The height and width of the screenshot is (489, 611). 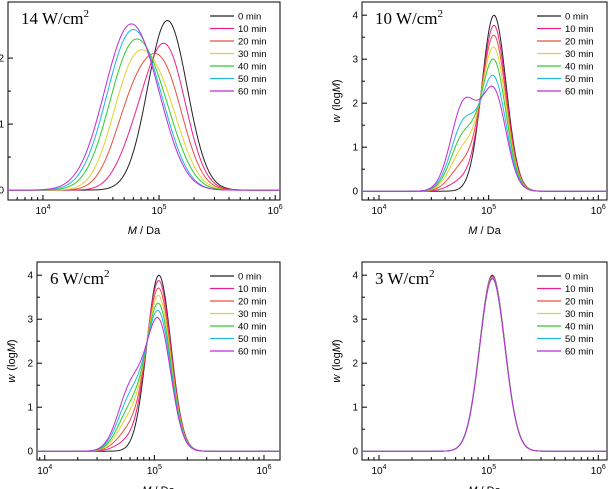 What do you see at coordinates (404, 278) in the screenshot?
I see `panel-title: 3 W/cm2` at bounding box center [404, 278].